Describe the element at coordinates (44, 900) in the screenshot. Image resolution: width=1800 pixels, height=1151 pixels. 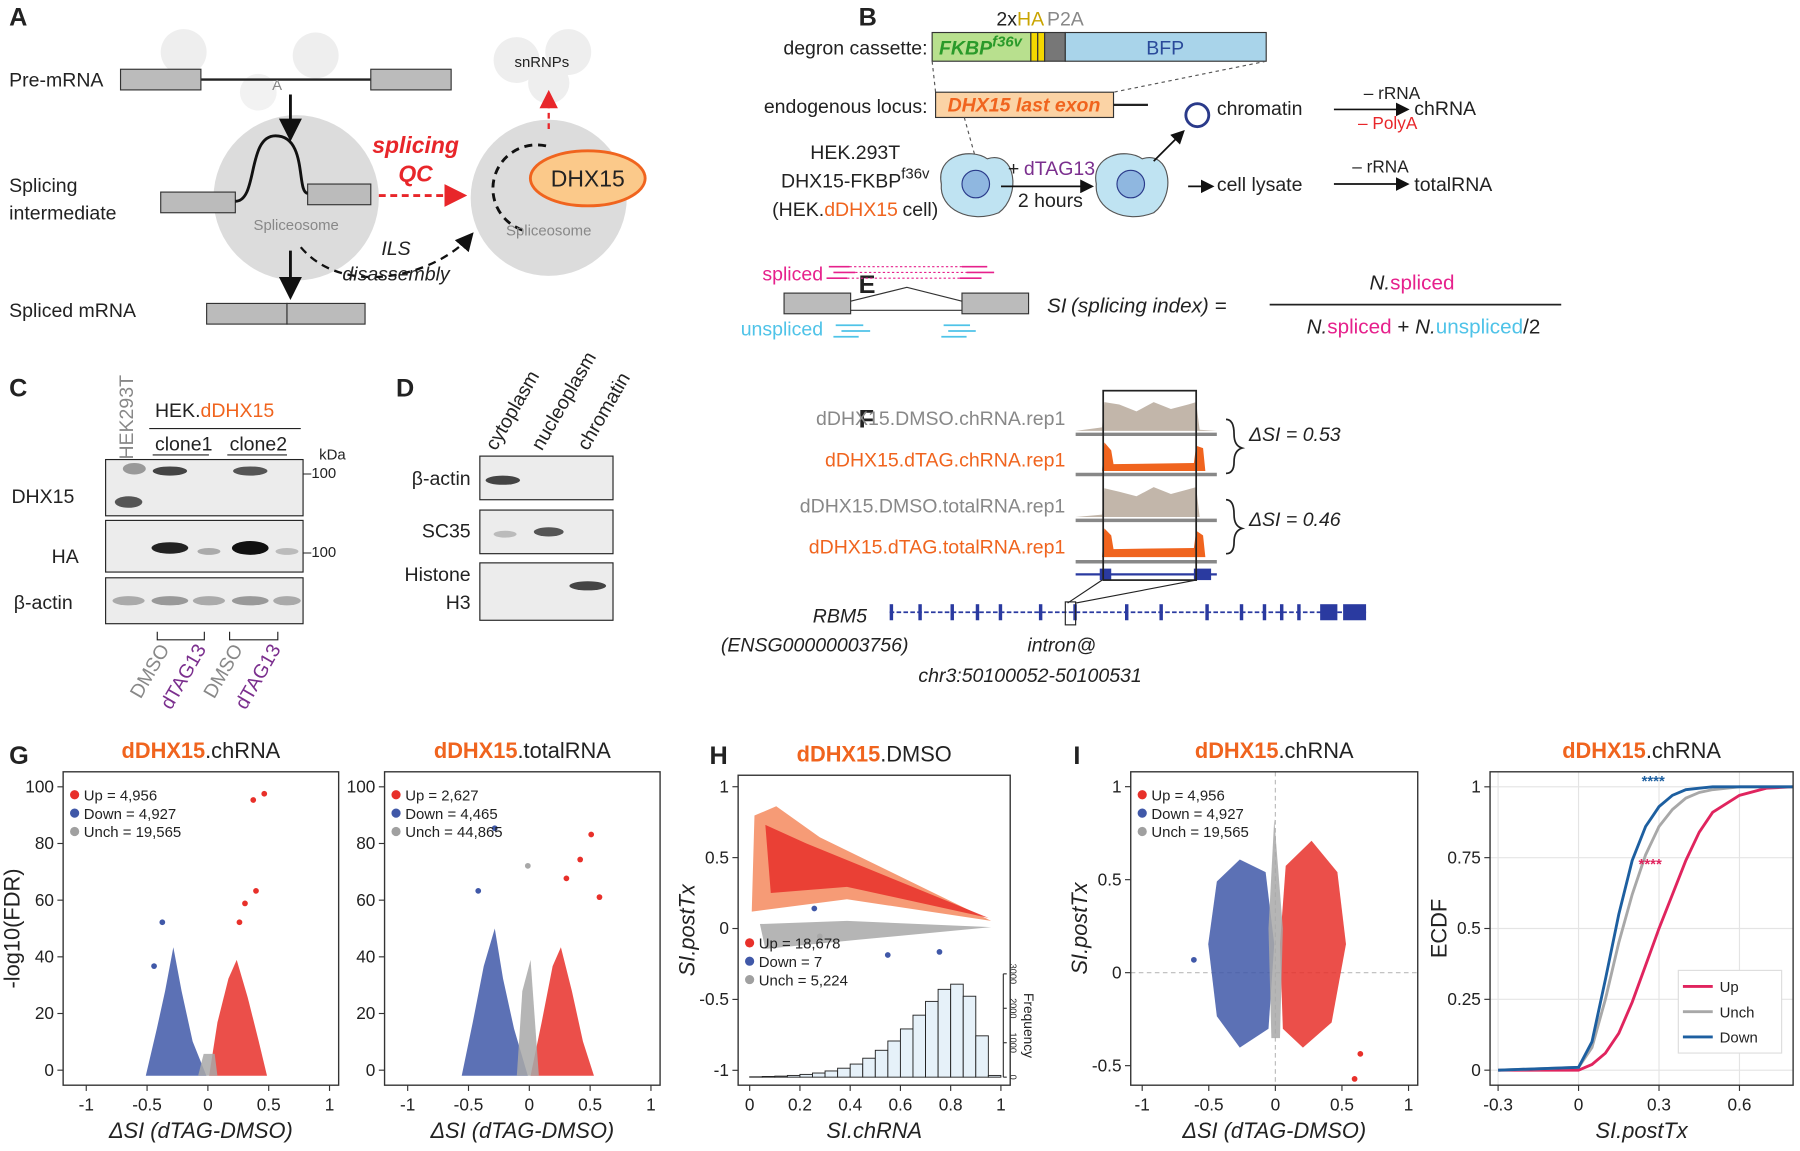
I see `y-tick-label: 60` at that location.